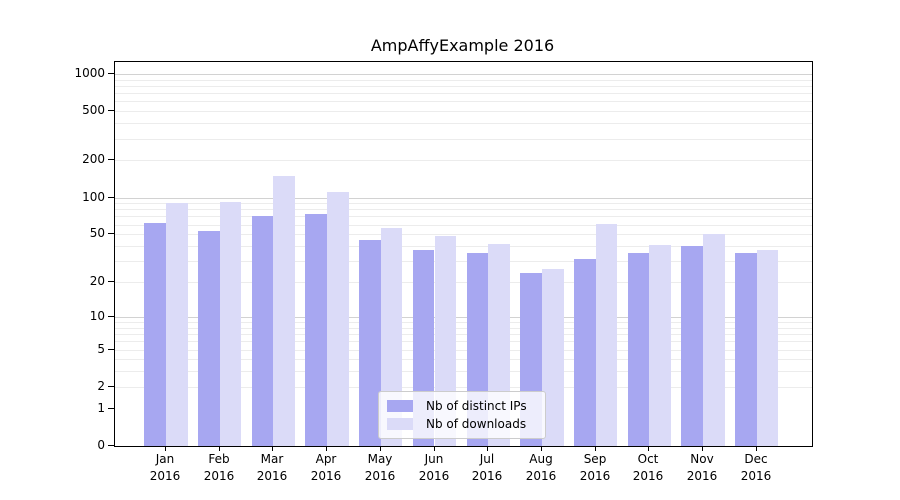 The height and width of the screenshot is (500, 900). Describe the element at coordinates (93, 110) in the screenshot. I see `y-tick-label: 500` at that location.